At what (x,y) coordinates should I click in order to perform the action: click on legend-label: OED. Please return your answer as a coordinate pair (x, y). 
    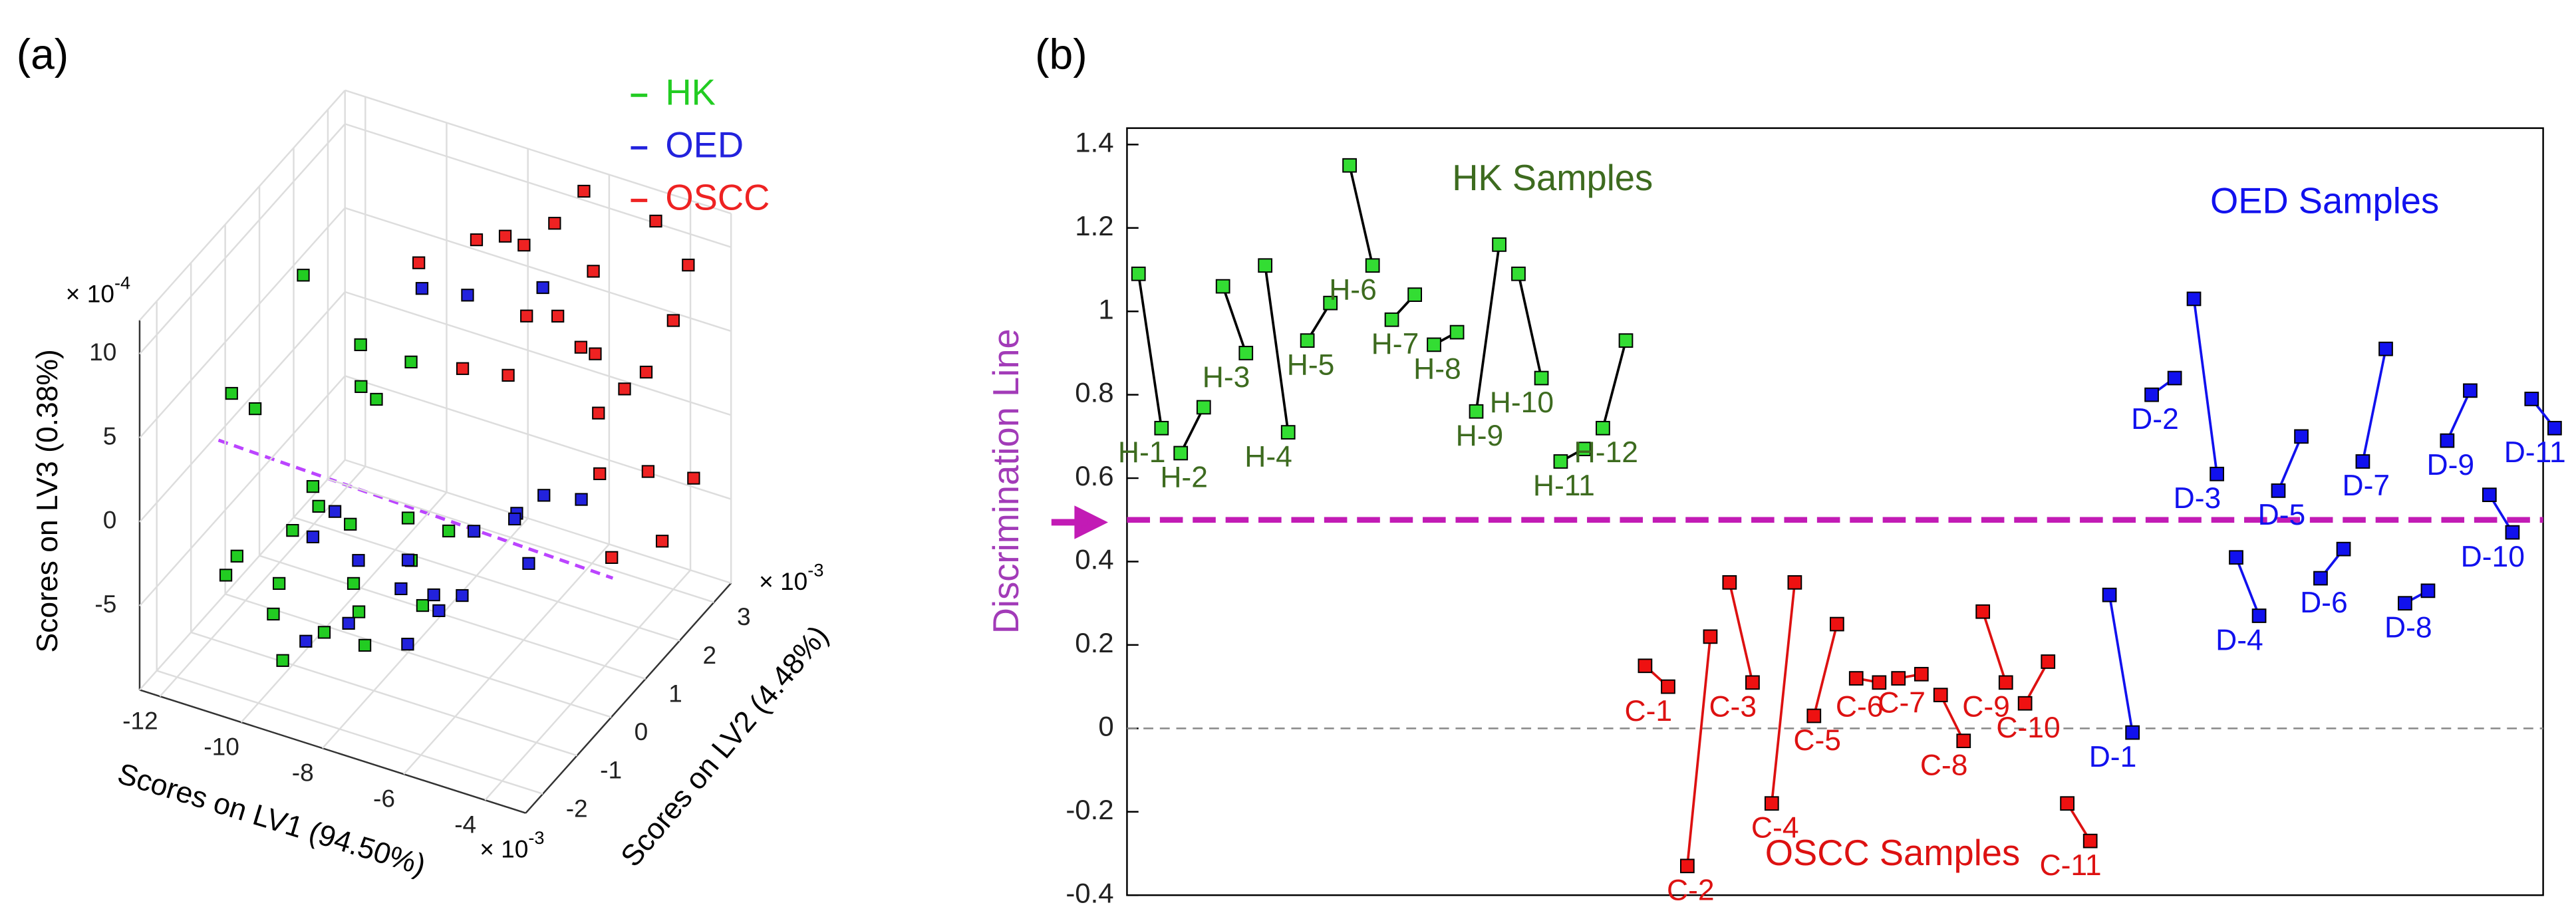
    Looking at the image, I should click on (704, 145).